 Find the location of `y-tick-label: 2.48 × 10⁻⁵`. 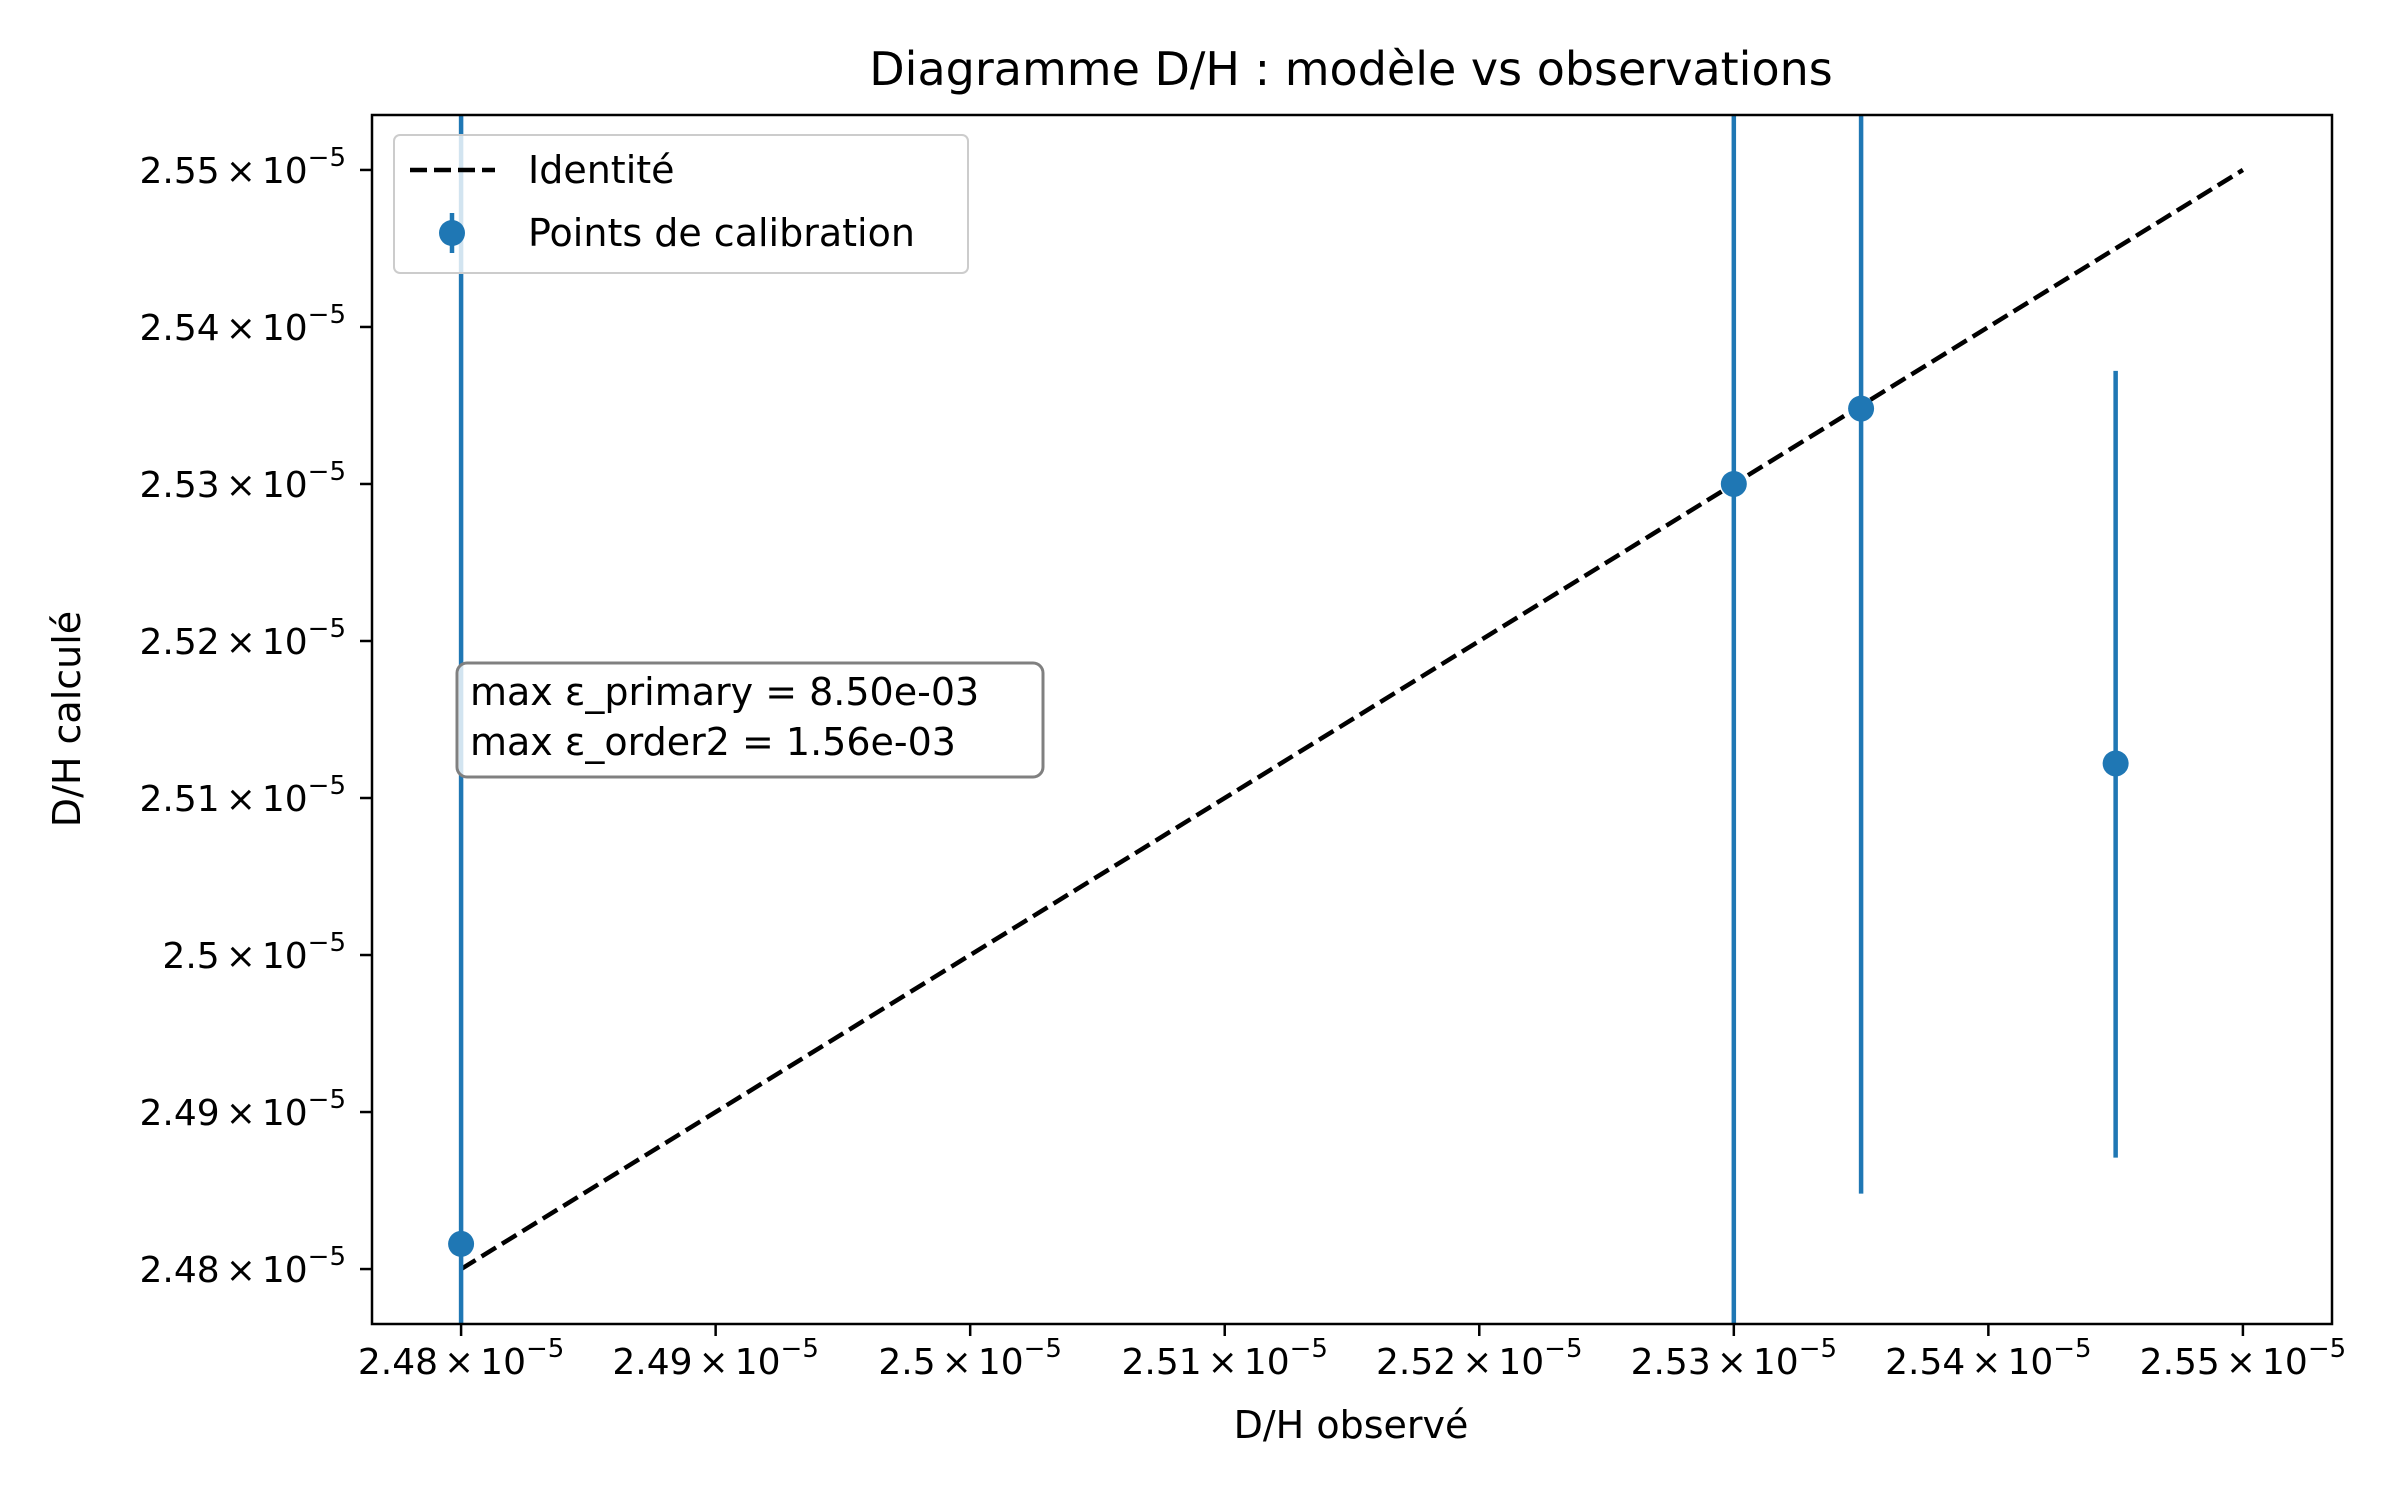

y-tick-label: 2.48 × 10⁻⁵ is located at coordinates (243, 1266).